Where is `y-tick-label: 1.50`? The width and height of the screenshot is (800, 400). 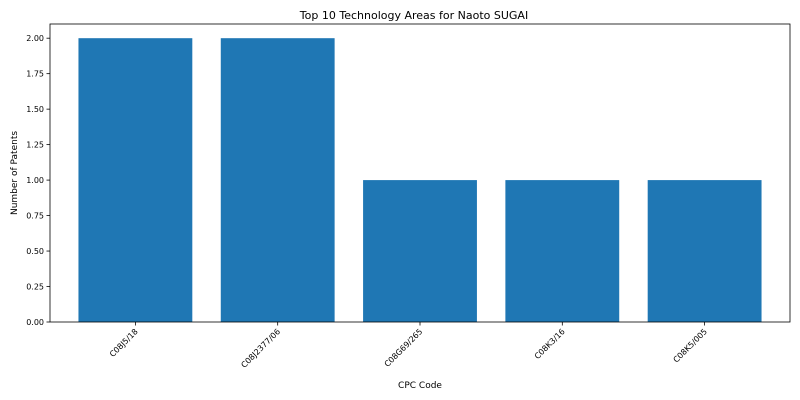 y-tick-label: 1.50 is located at coordinates (35, 109).